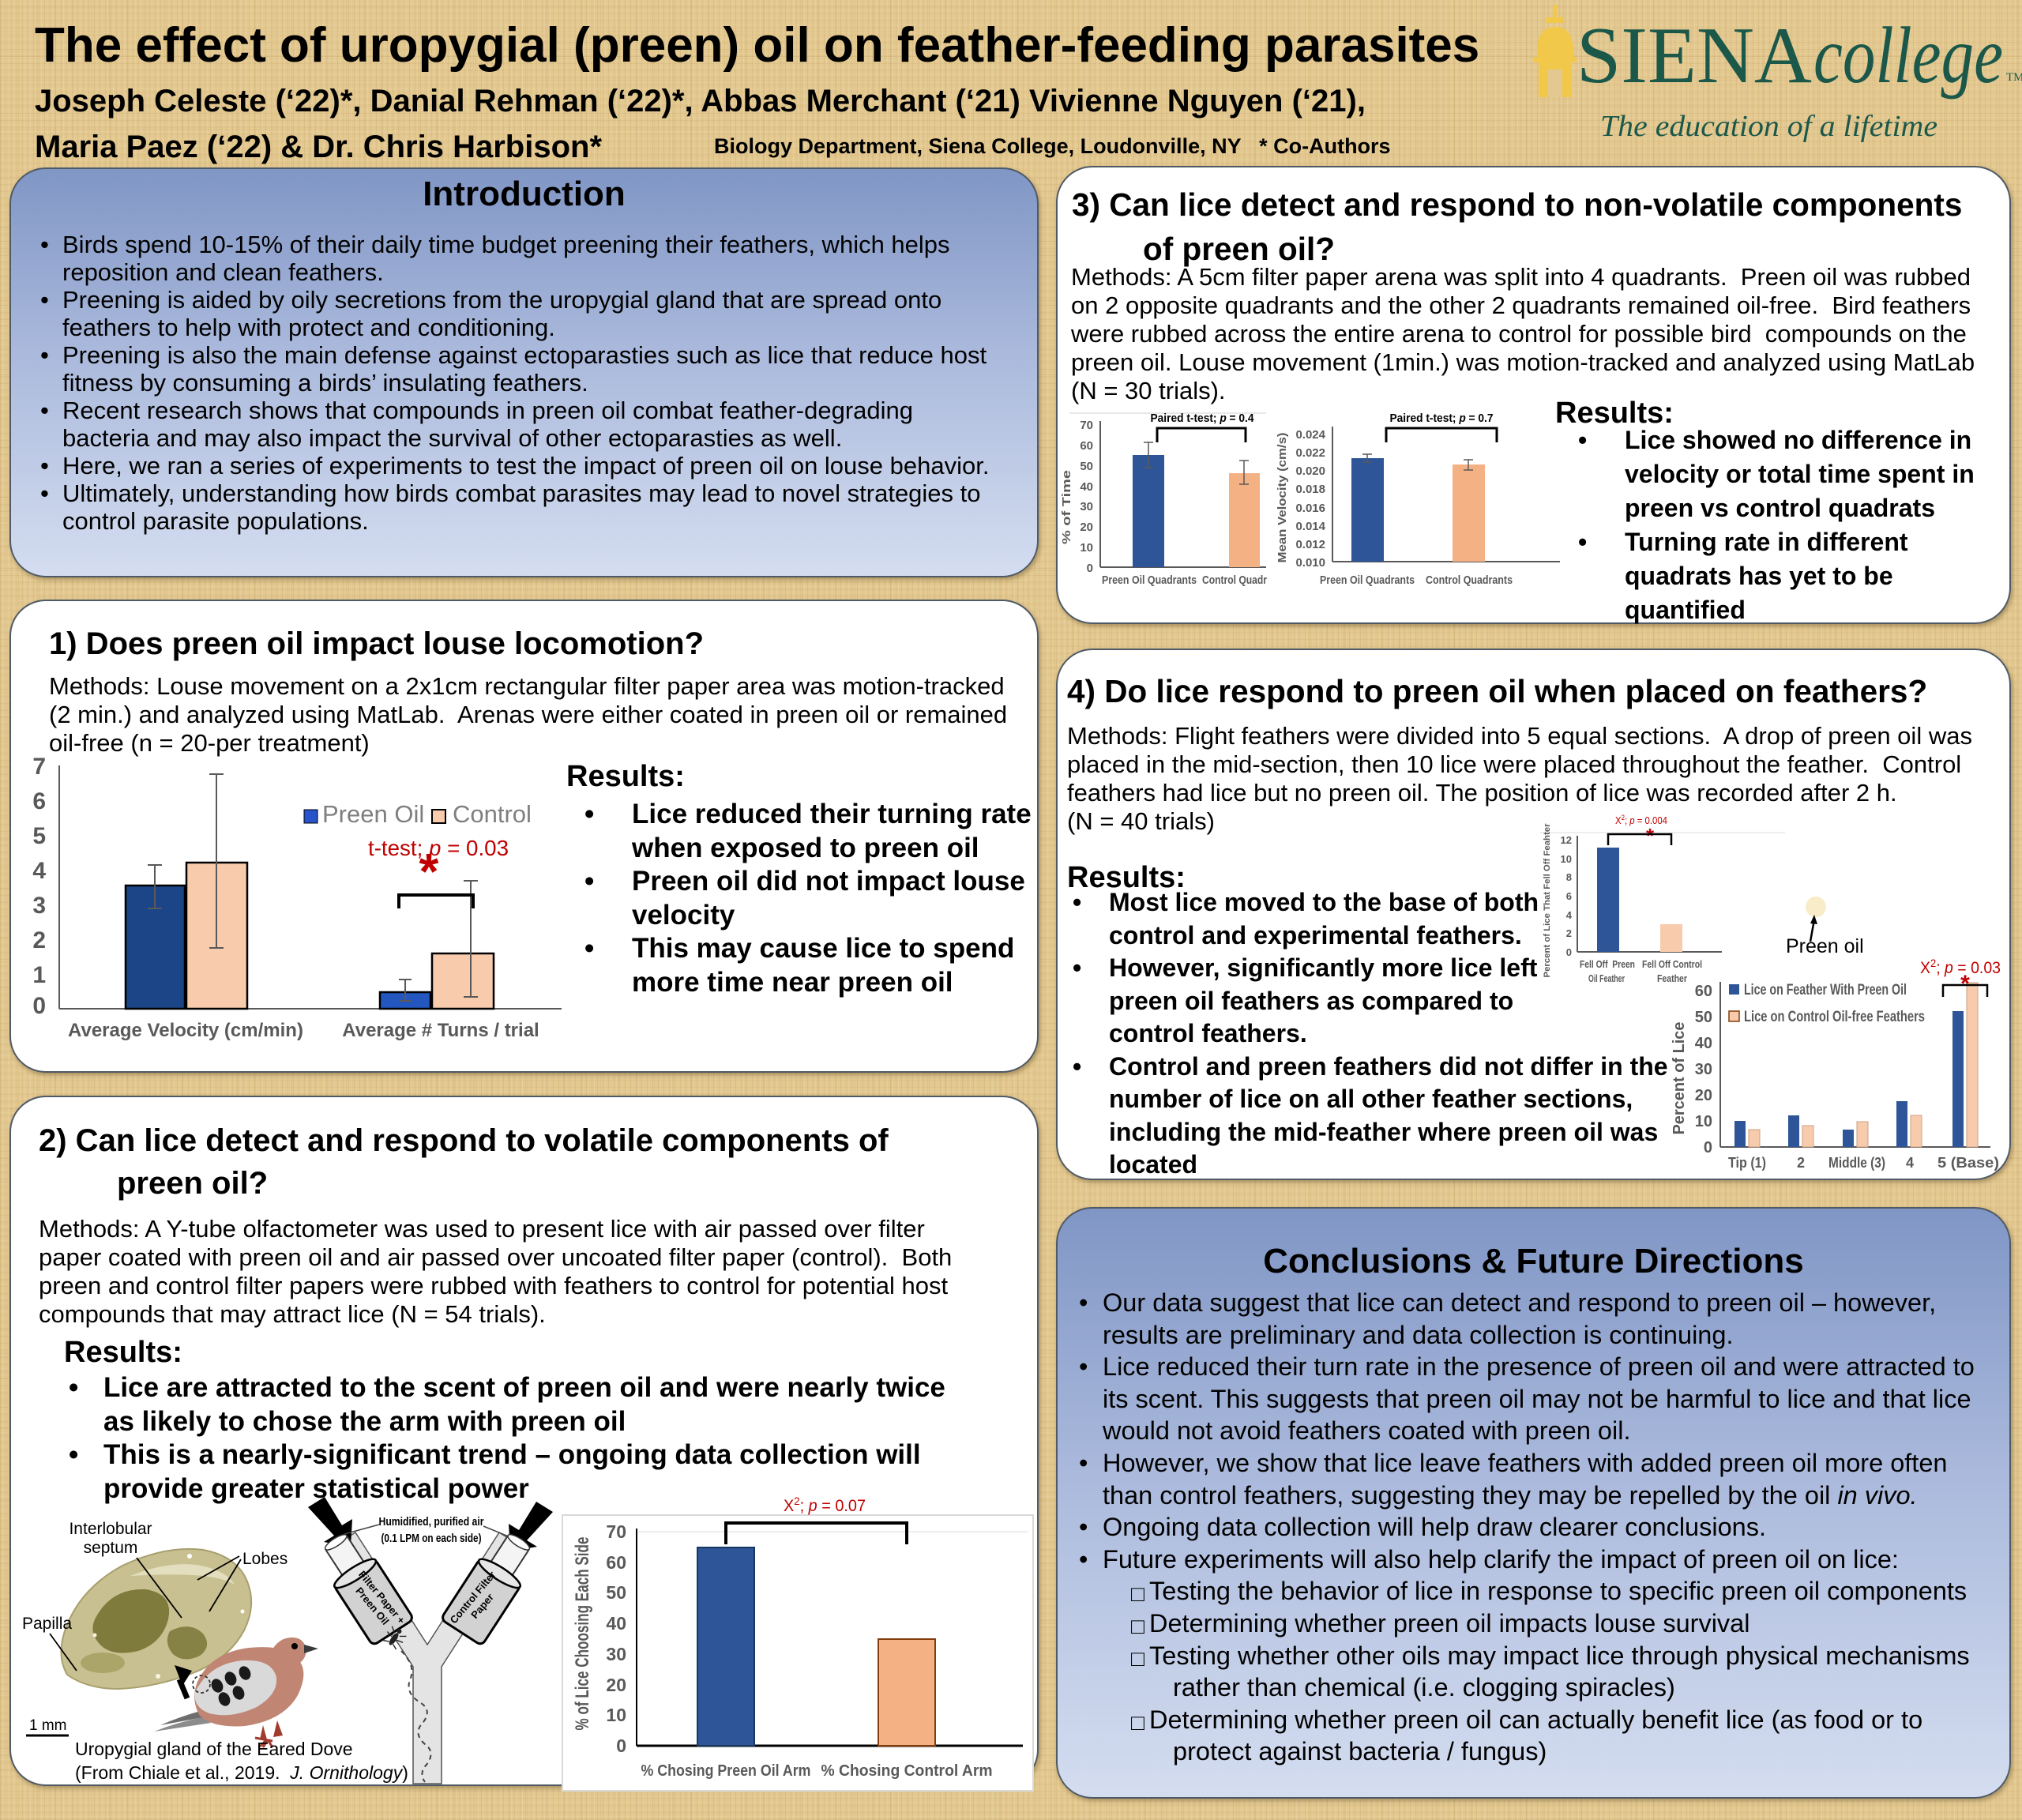 This screenshot has height=1820, width=2022. Describe the element at coordinates (1203, 418) in the screenshot. I see `svg-text: Paired t-test; p = 0.4` at that location.